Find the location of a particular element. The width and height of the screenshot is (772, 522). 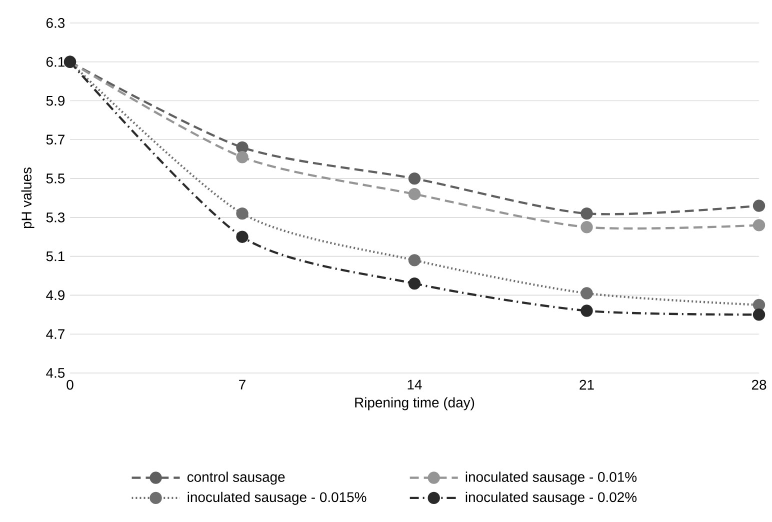

x-tick-label: 14 is located at coordinates (415, 385).